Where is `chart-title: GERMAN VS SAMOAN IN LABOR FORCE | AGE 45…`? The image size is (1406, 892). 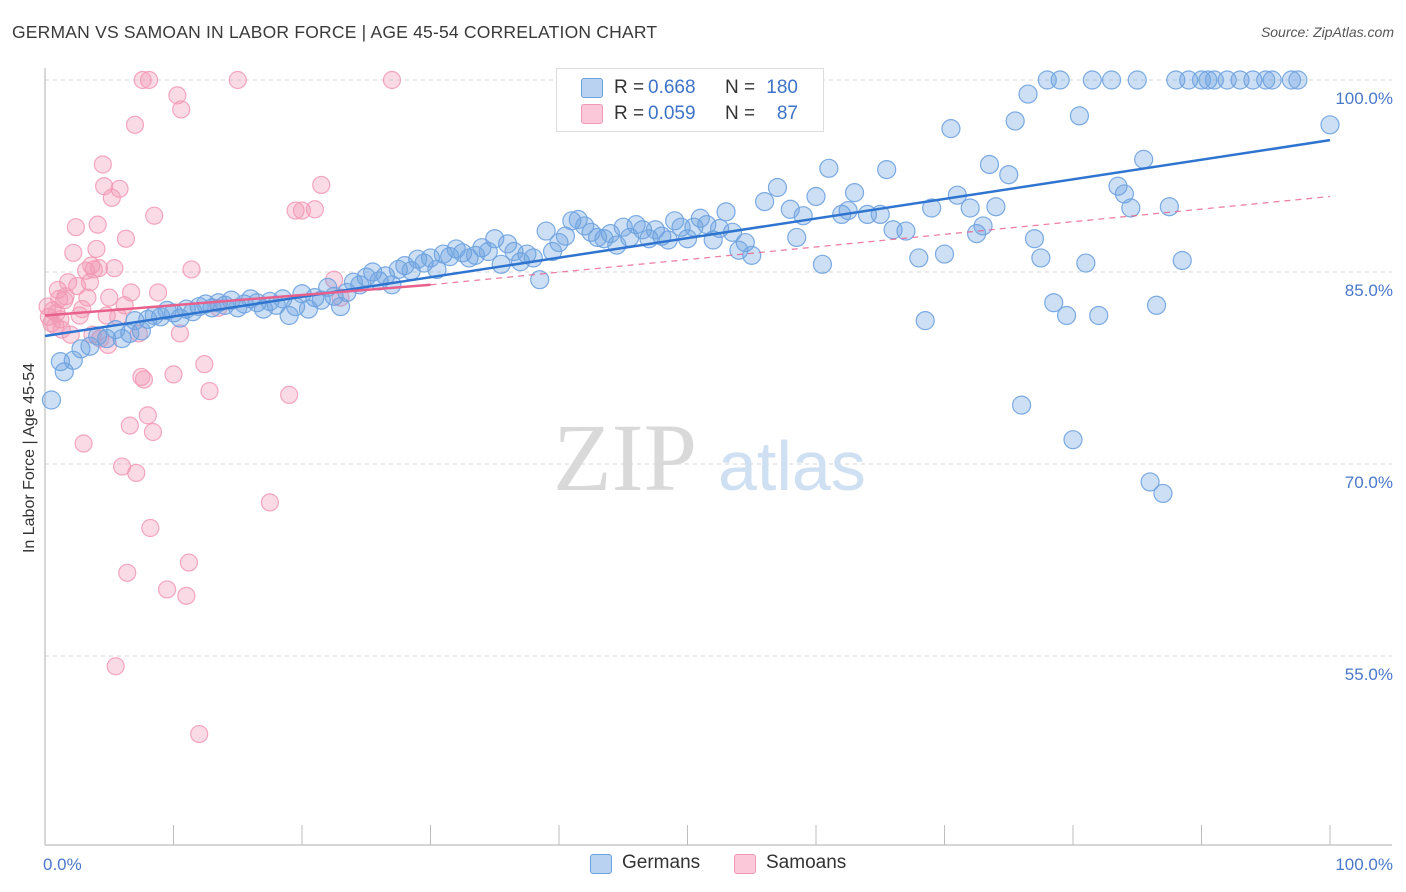
chart-title: GERMAN VS SAMOAN IN LABOR FORCE | AGE 45… is located at coordinates (335, 32).